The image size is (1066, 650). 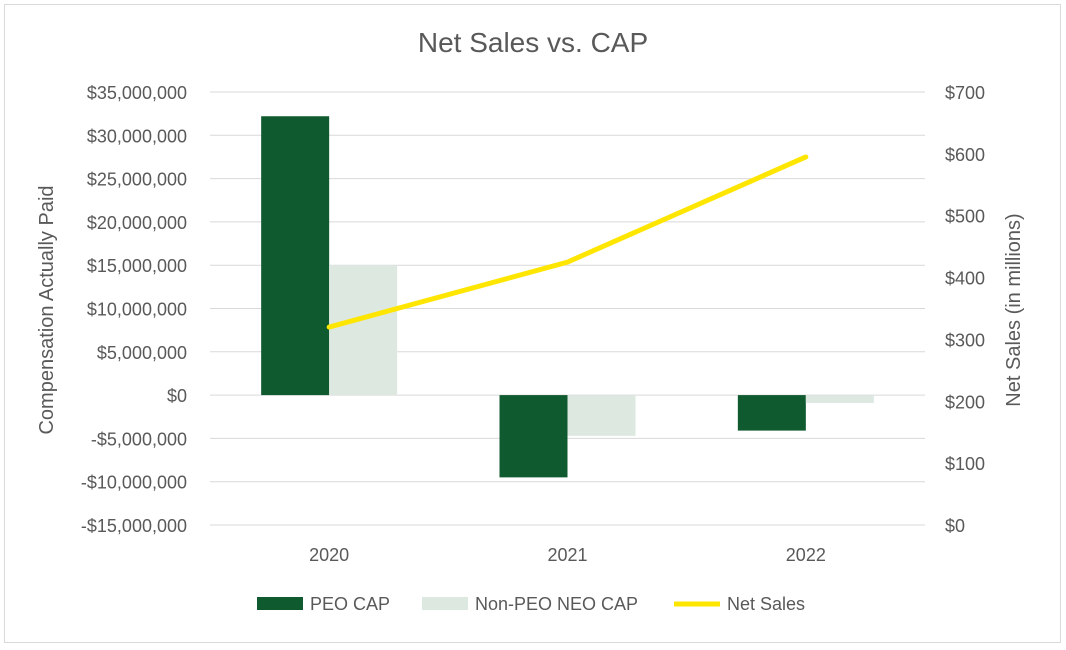 I want to click on series-line-net-sales, so click(x=567, y=242).